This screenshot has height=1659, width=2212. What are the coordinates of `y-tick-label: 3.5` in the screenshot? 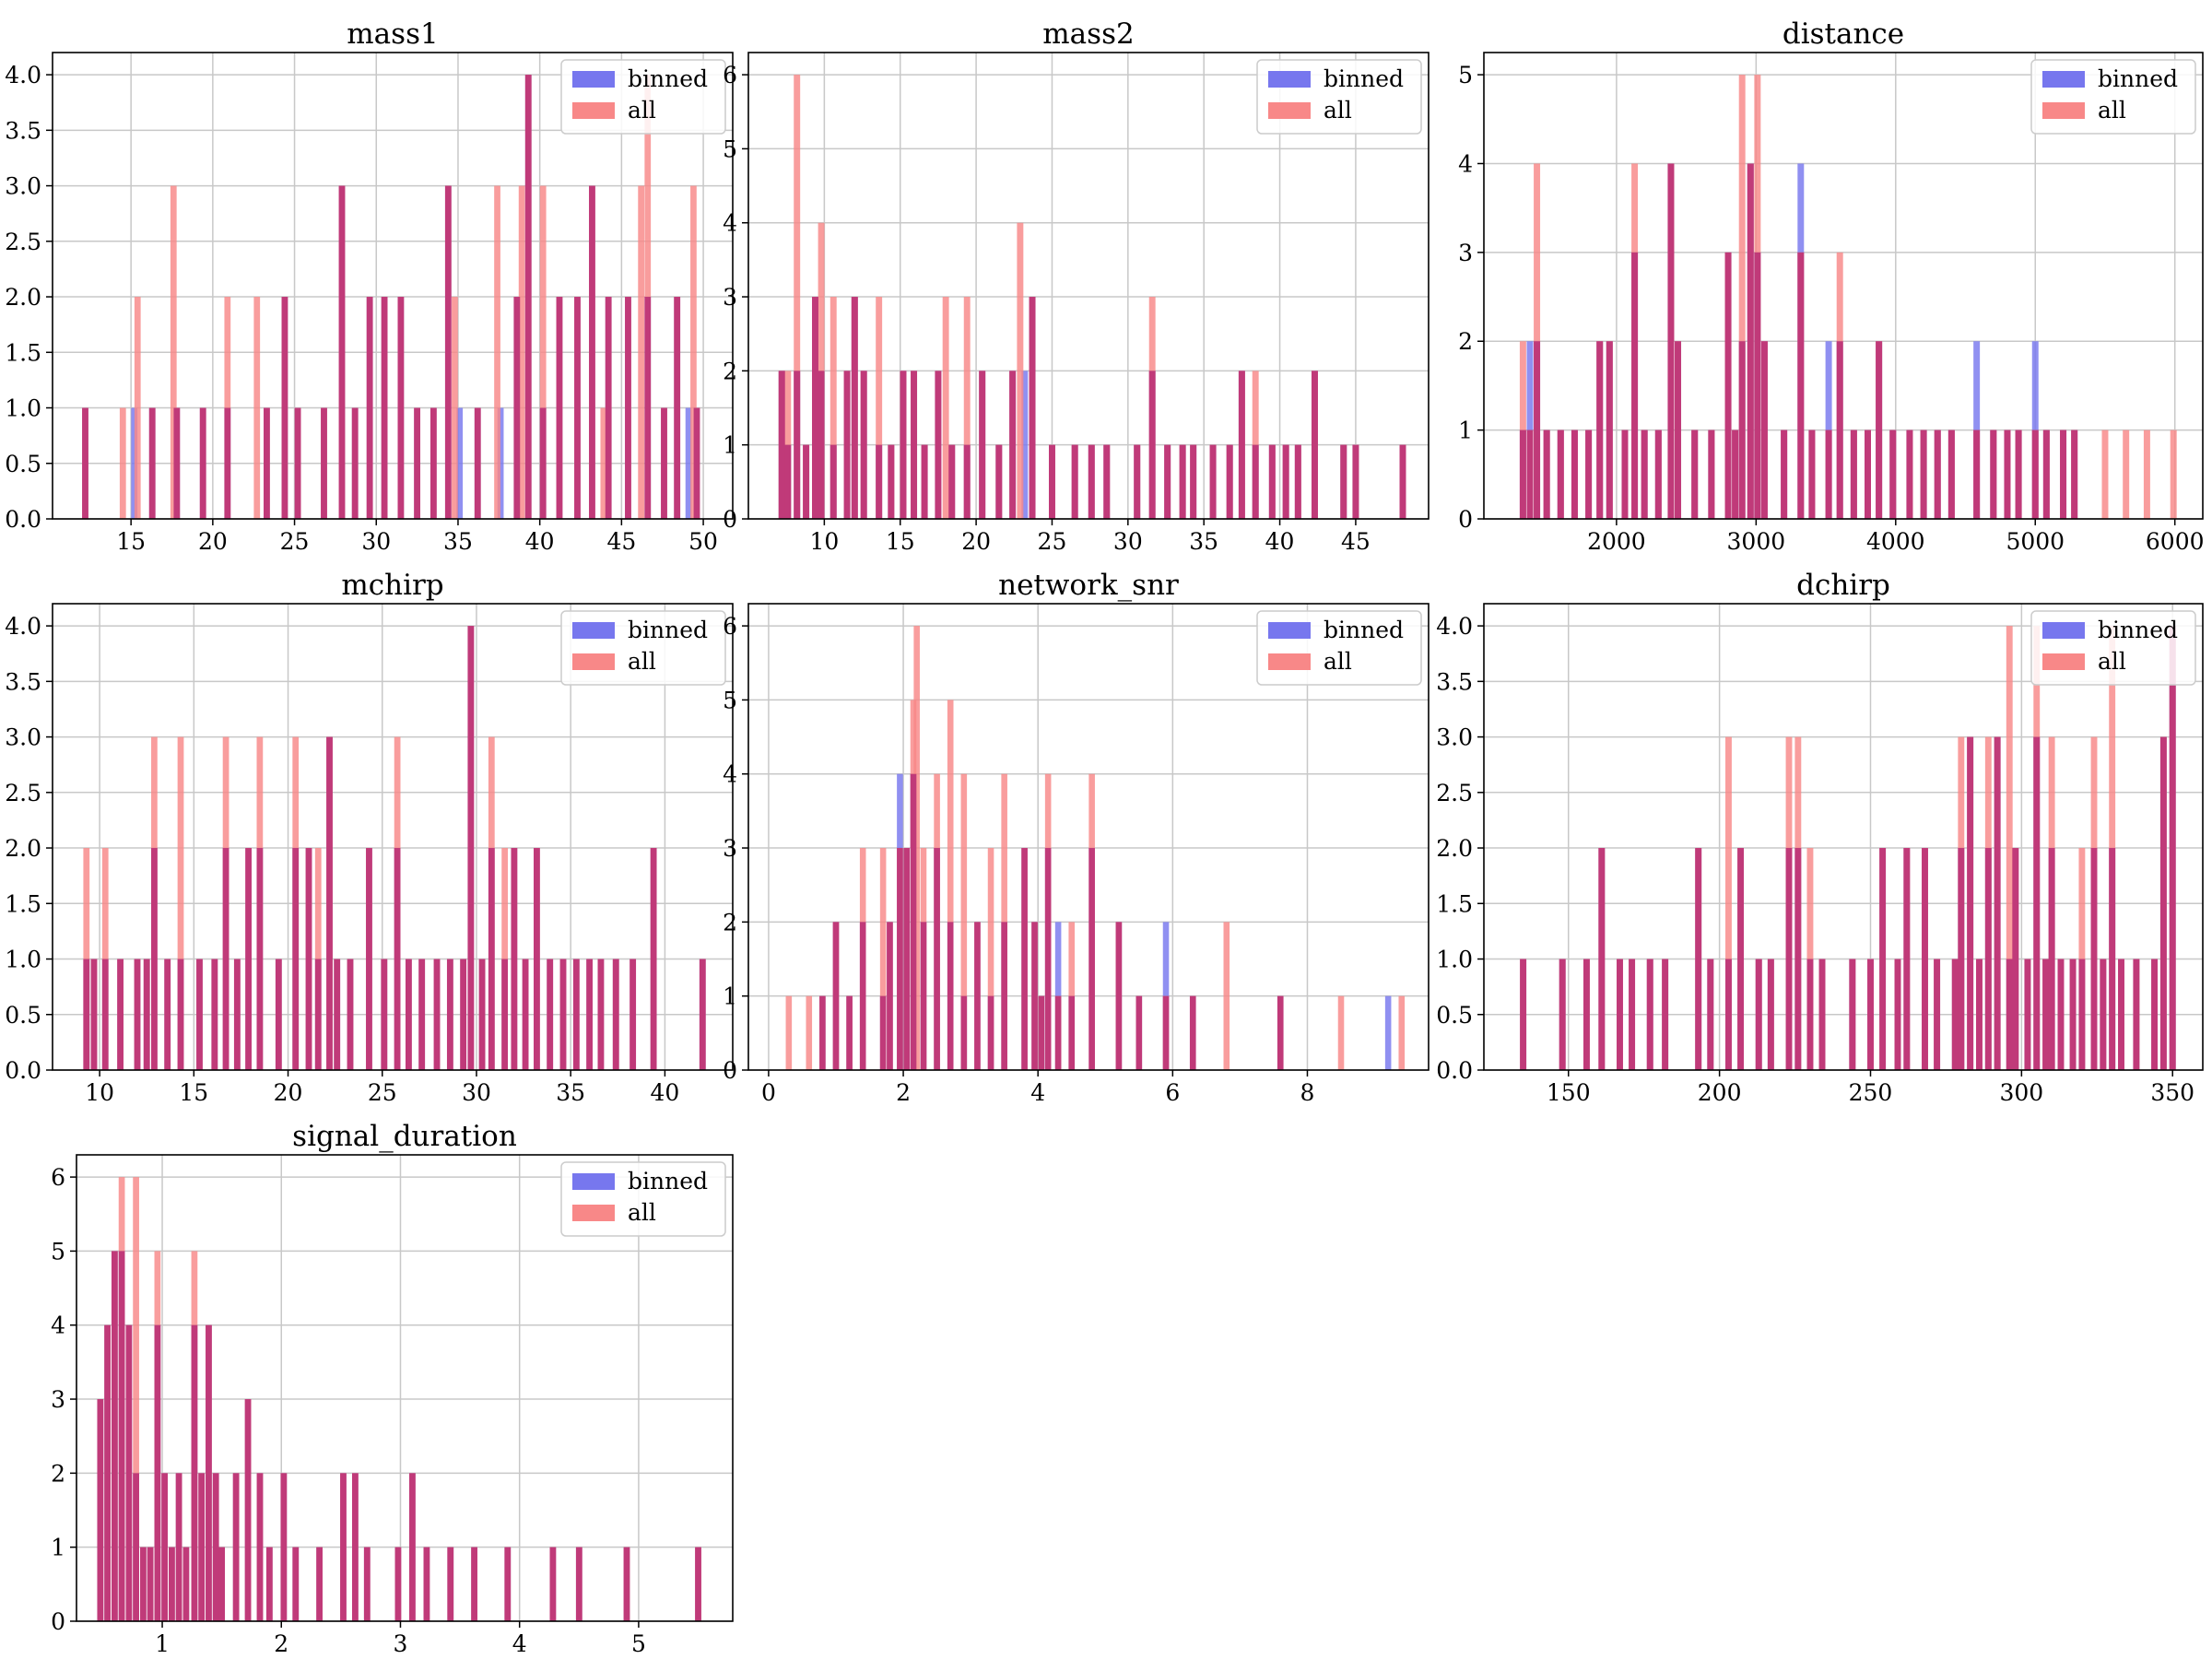 It's located at (1454, 681).